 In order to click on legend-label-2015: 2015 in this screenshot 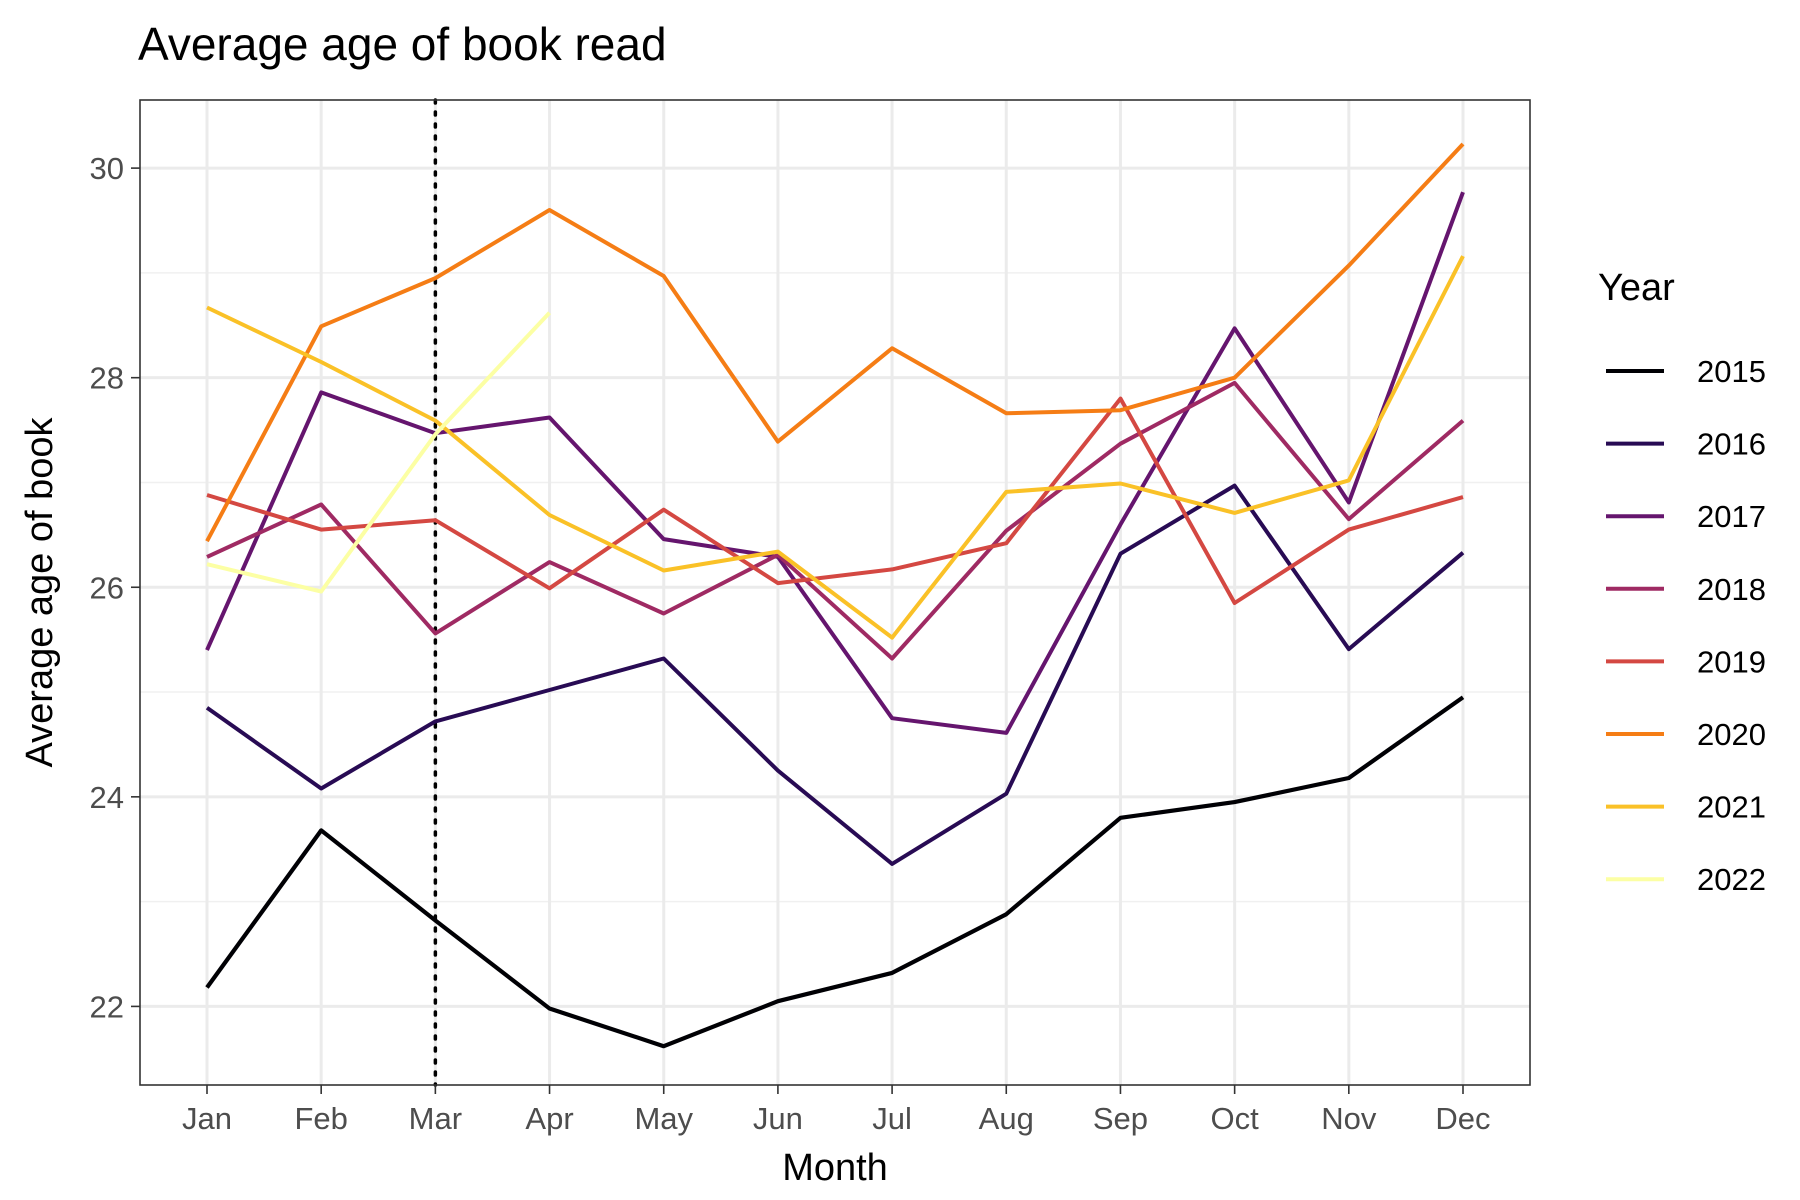, I will do `click(1731, 371)`.